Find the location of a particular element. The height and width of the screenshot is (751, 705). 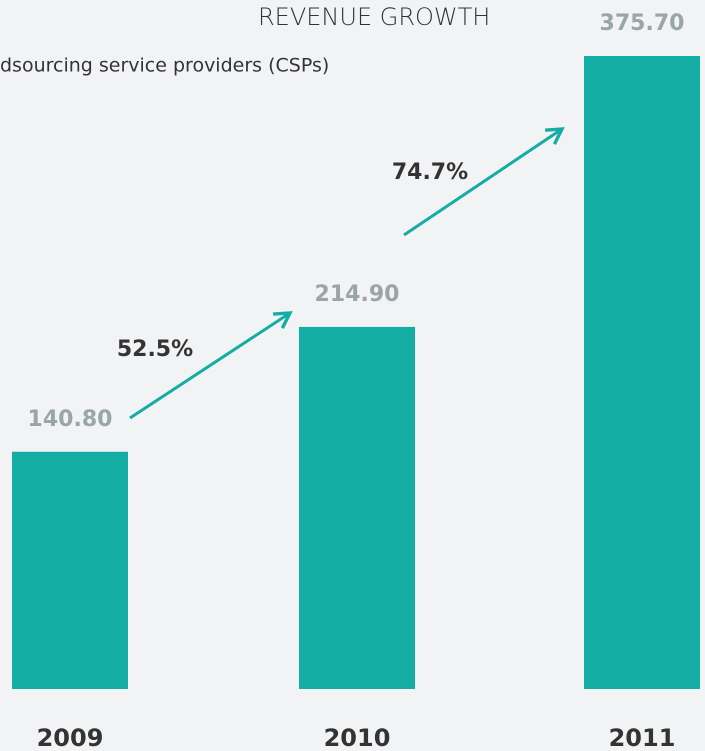

x-tick-label: 2009 is located at coordinates (70, 737).